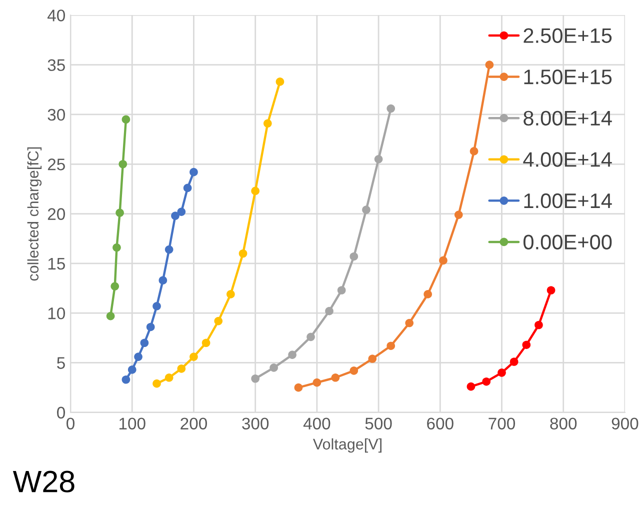  Describe the element at coordinates (316, 424) in the screenshot. I see `x-tick-label: 400` at that location.